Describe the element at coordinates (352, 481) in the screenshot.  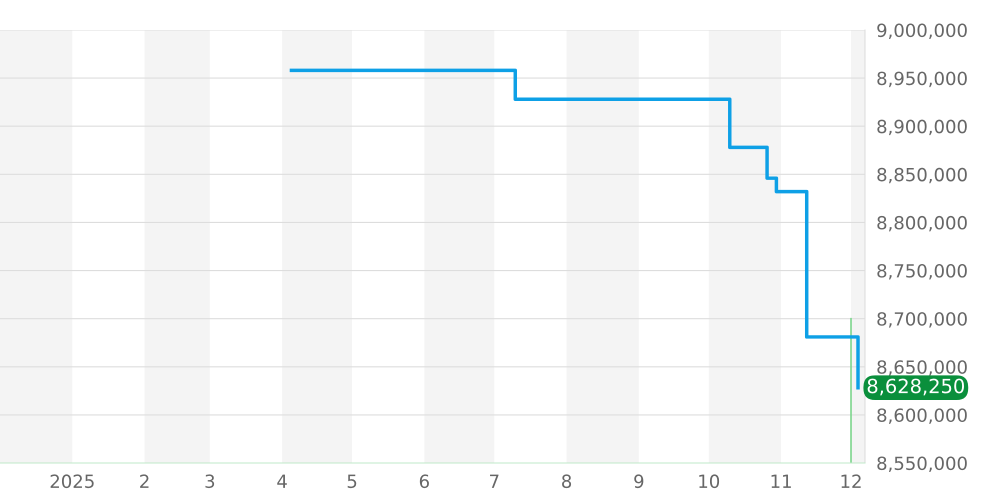
I see `x-tick-label: 5` at that location.